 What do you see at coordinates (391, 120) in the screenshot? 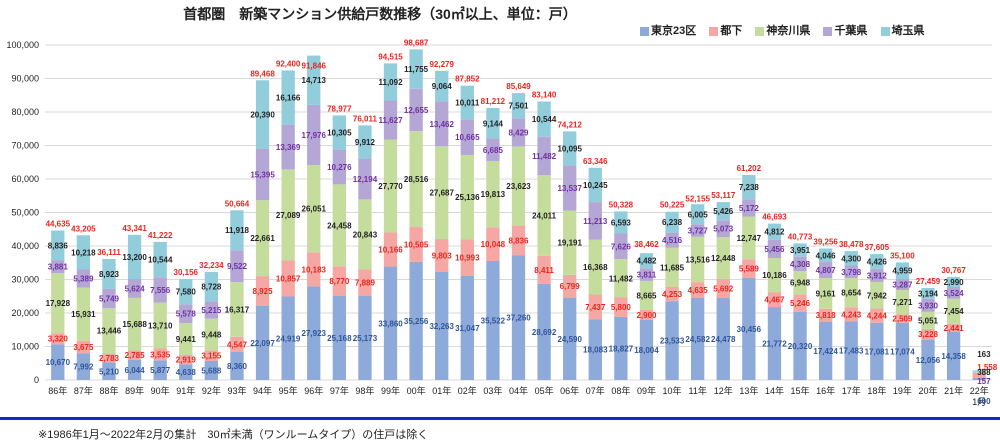
I see `data-label: 11,627` at bounding box center [391, 120].